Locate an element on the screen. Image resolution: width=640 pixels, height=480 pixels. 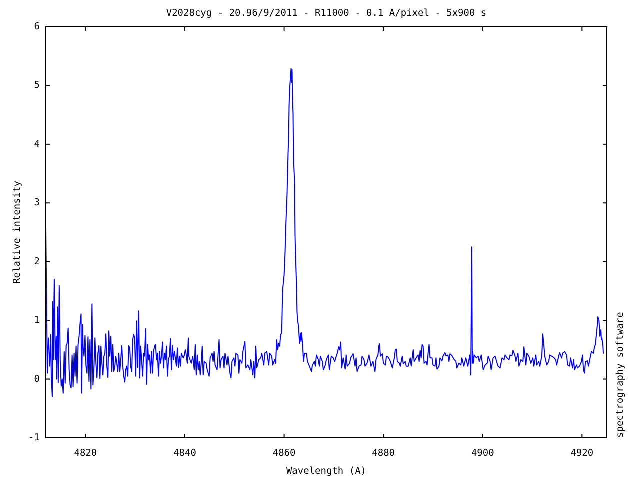
y-tick-label: 2 is located at coordinates (37, 262).